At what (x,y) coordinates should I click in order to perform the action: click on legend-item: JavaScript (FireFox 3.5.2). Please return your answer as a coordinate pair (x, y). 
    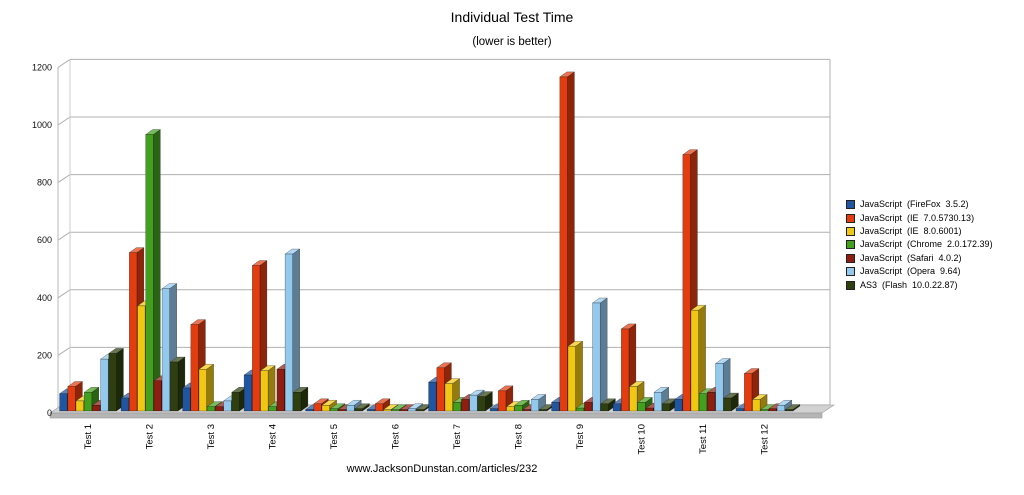
    Looking at the image, I should click on (919, 204).